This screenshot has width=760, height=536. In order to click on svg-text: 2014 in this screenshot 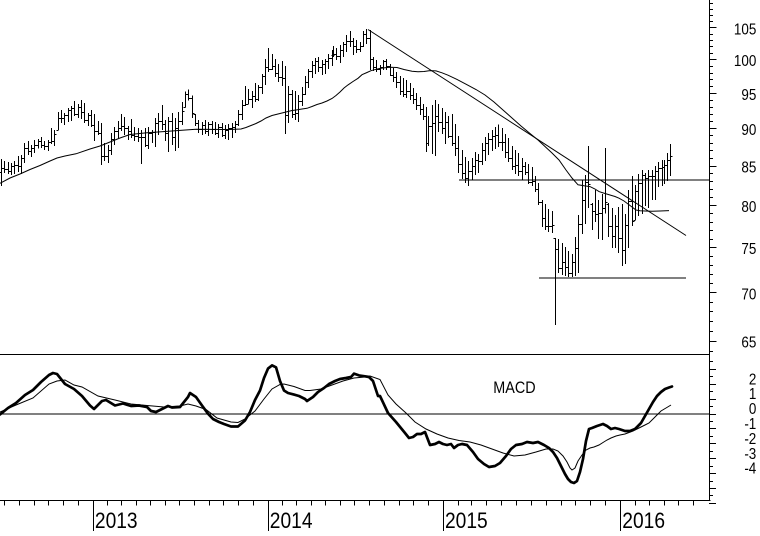, I will do `click(291, 519)`.